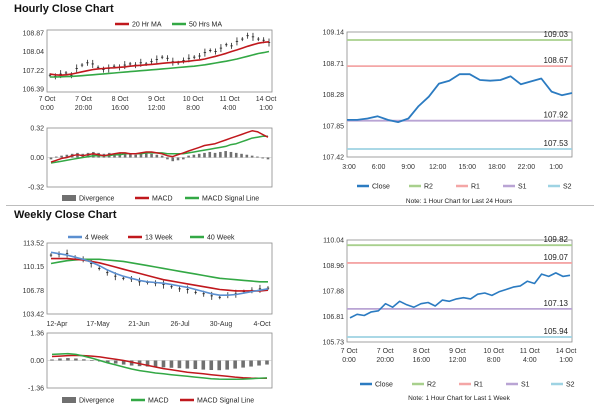  What do you see at coordinates (97, 401) in the screenshot?
I see `weekly-legend-divergence: Divergence` at bounding box center [97, 401].